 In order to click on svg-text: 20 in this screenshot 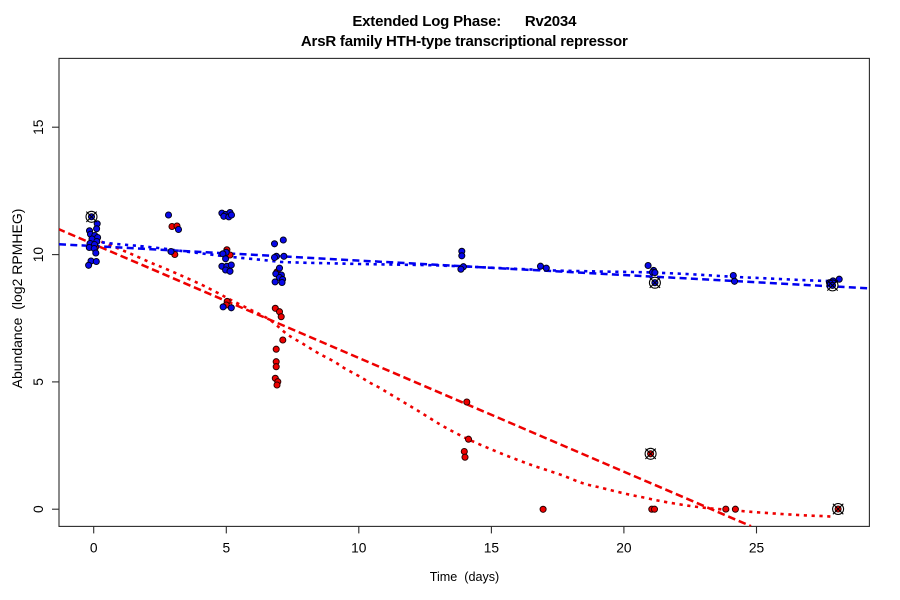, I will do `click(624, 548)`.